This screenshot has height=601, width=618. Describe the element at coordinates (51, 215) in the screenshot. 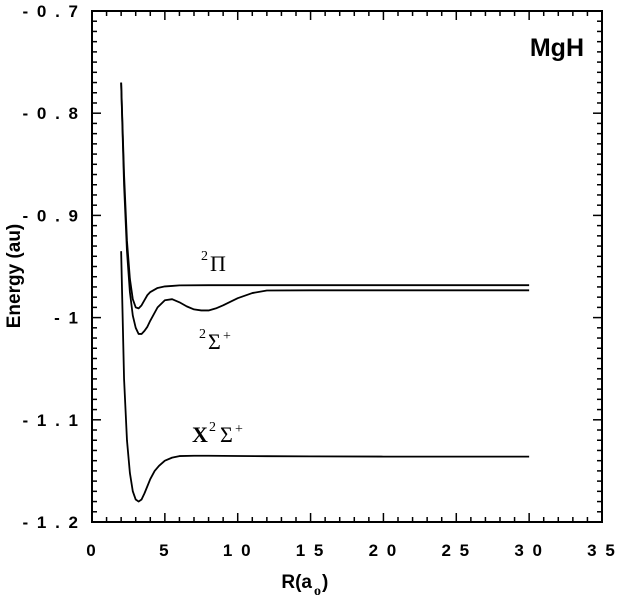

I see `y-tick-label: - 0 . 9` at that location.